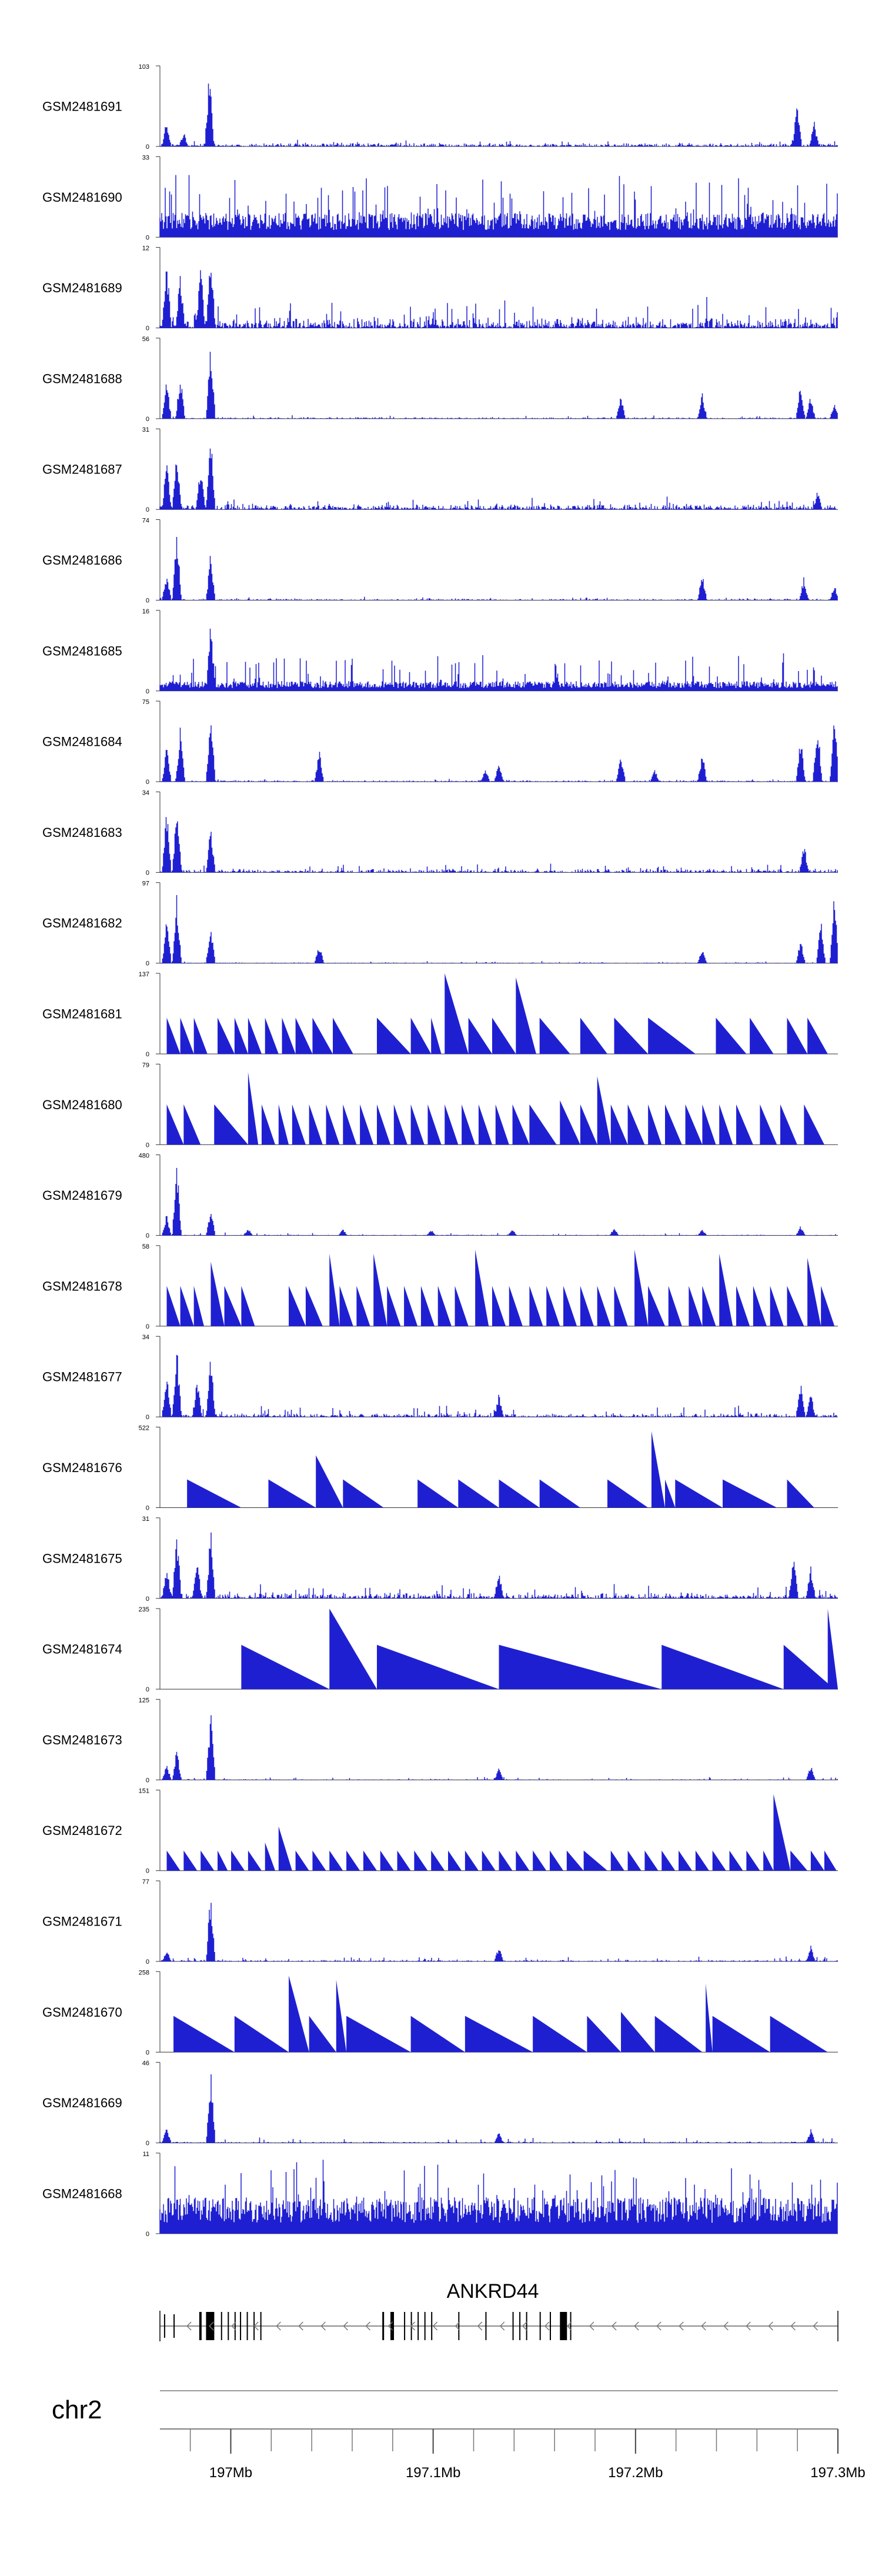 This screenshot has width=882, height=2576. Describe the element at coordinates (440, 1377) in the screenshot. I see `track-GSM2481677: GSM2481677 34 0` at that location.